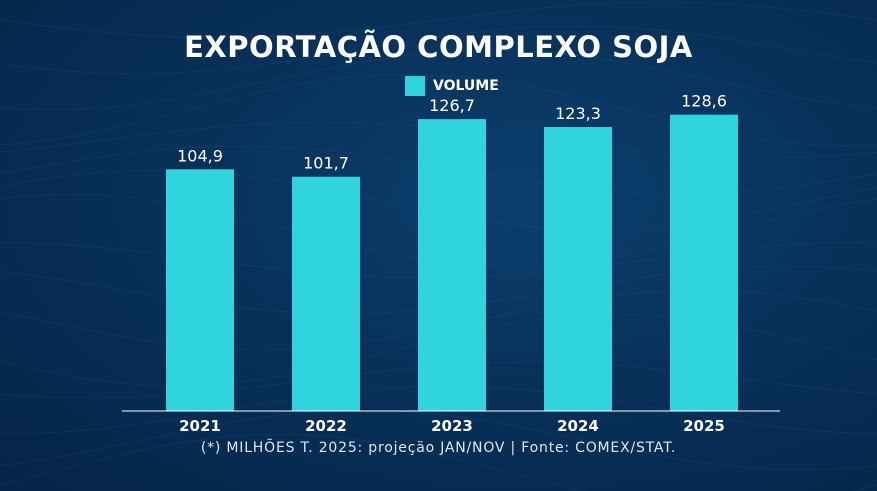 The width and height of the screenshot is (877, 491). What do you see at coordinates (578, 269) in the screenshot?
I see `bar-2024` at bounding box center [578, 269].